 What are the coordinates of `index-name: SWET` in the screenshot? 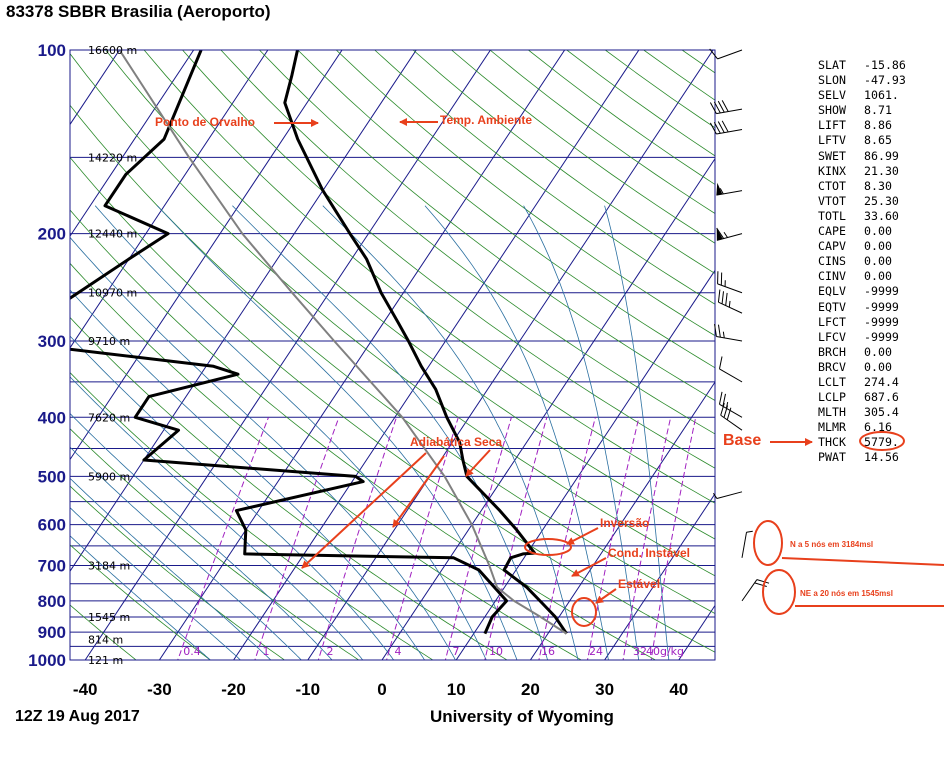 It's located at (832, 155).